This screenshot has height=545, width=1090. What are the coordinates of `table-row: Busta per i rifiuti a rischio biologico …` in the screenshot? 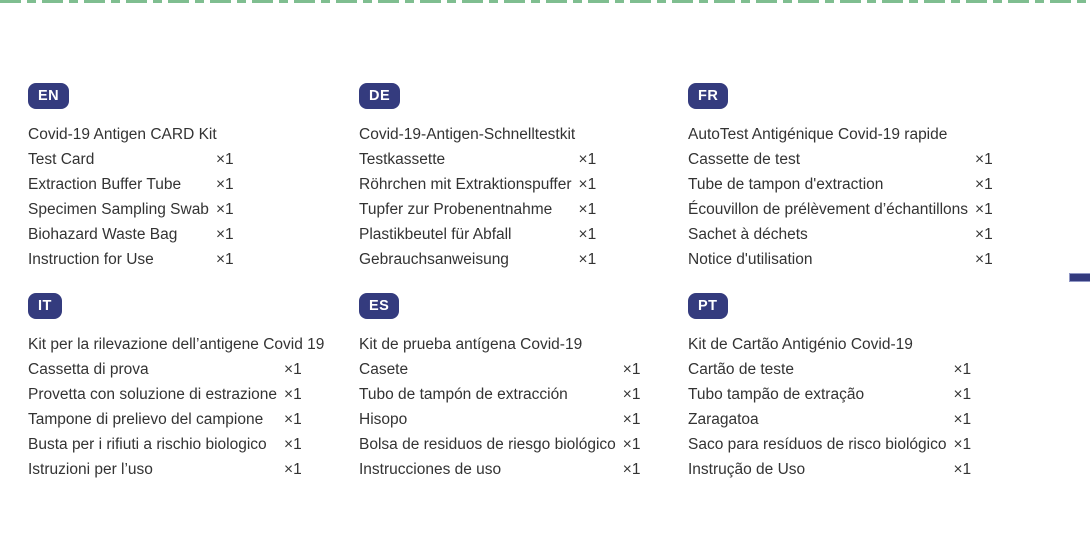 It's located at (165, 444).